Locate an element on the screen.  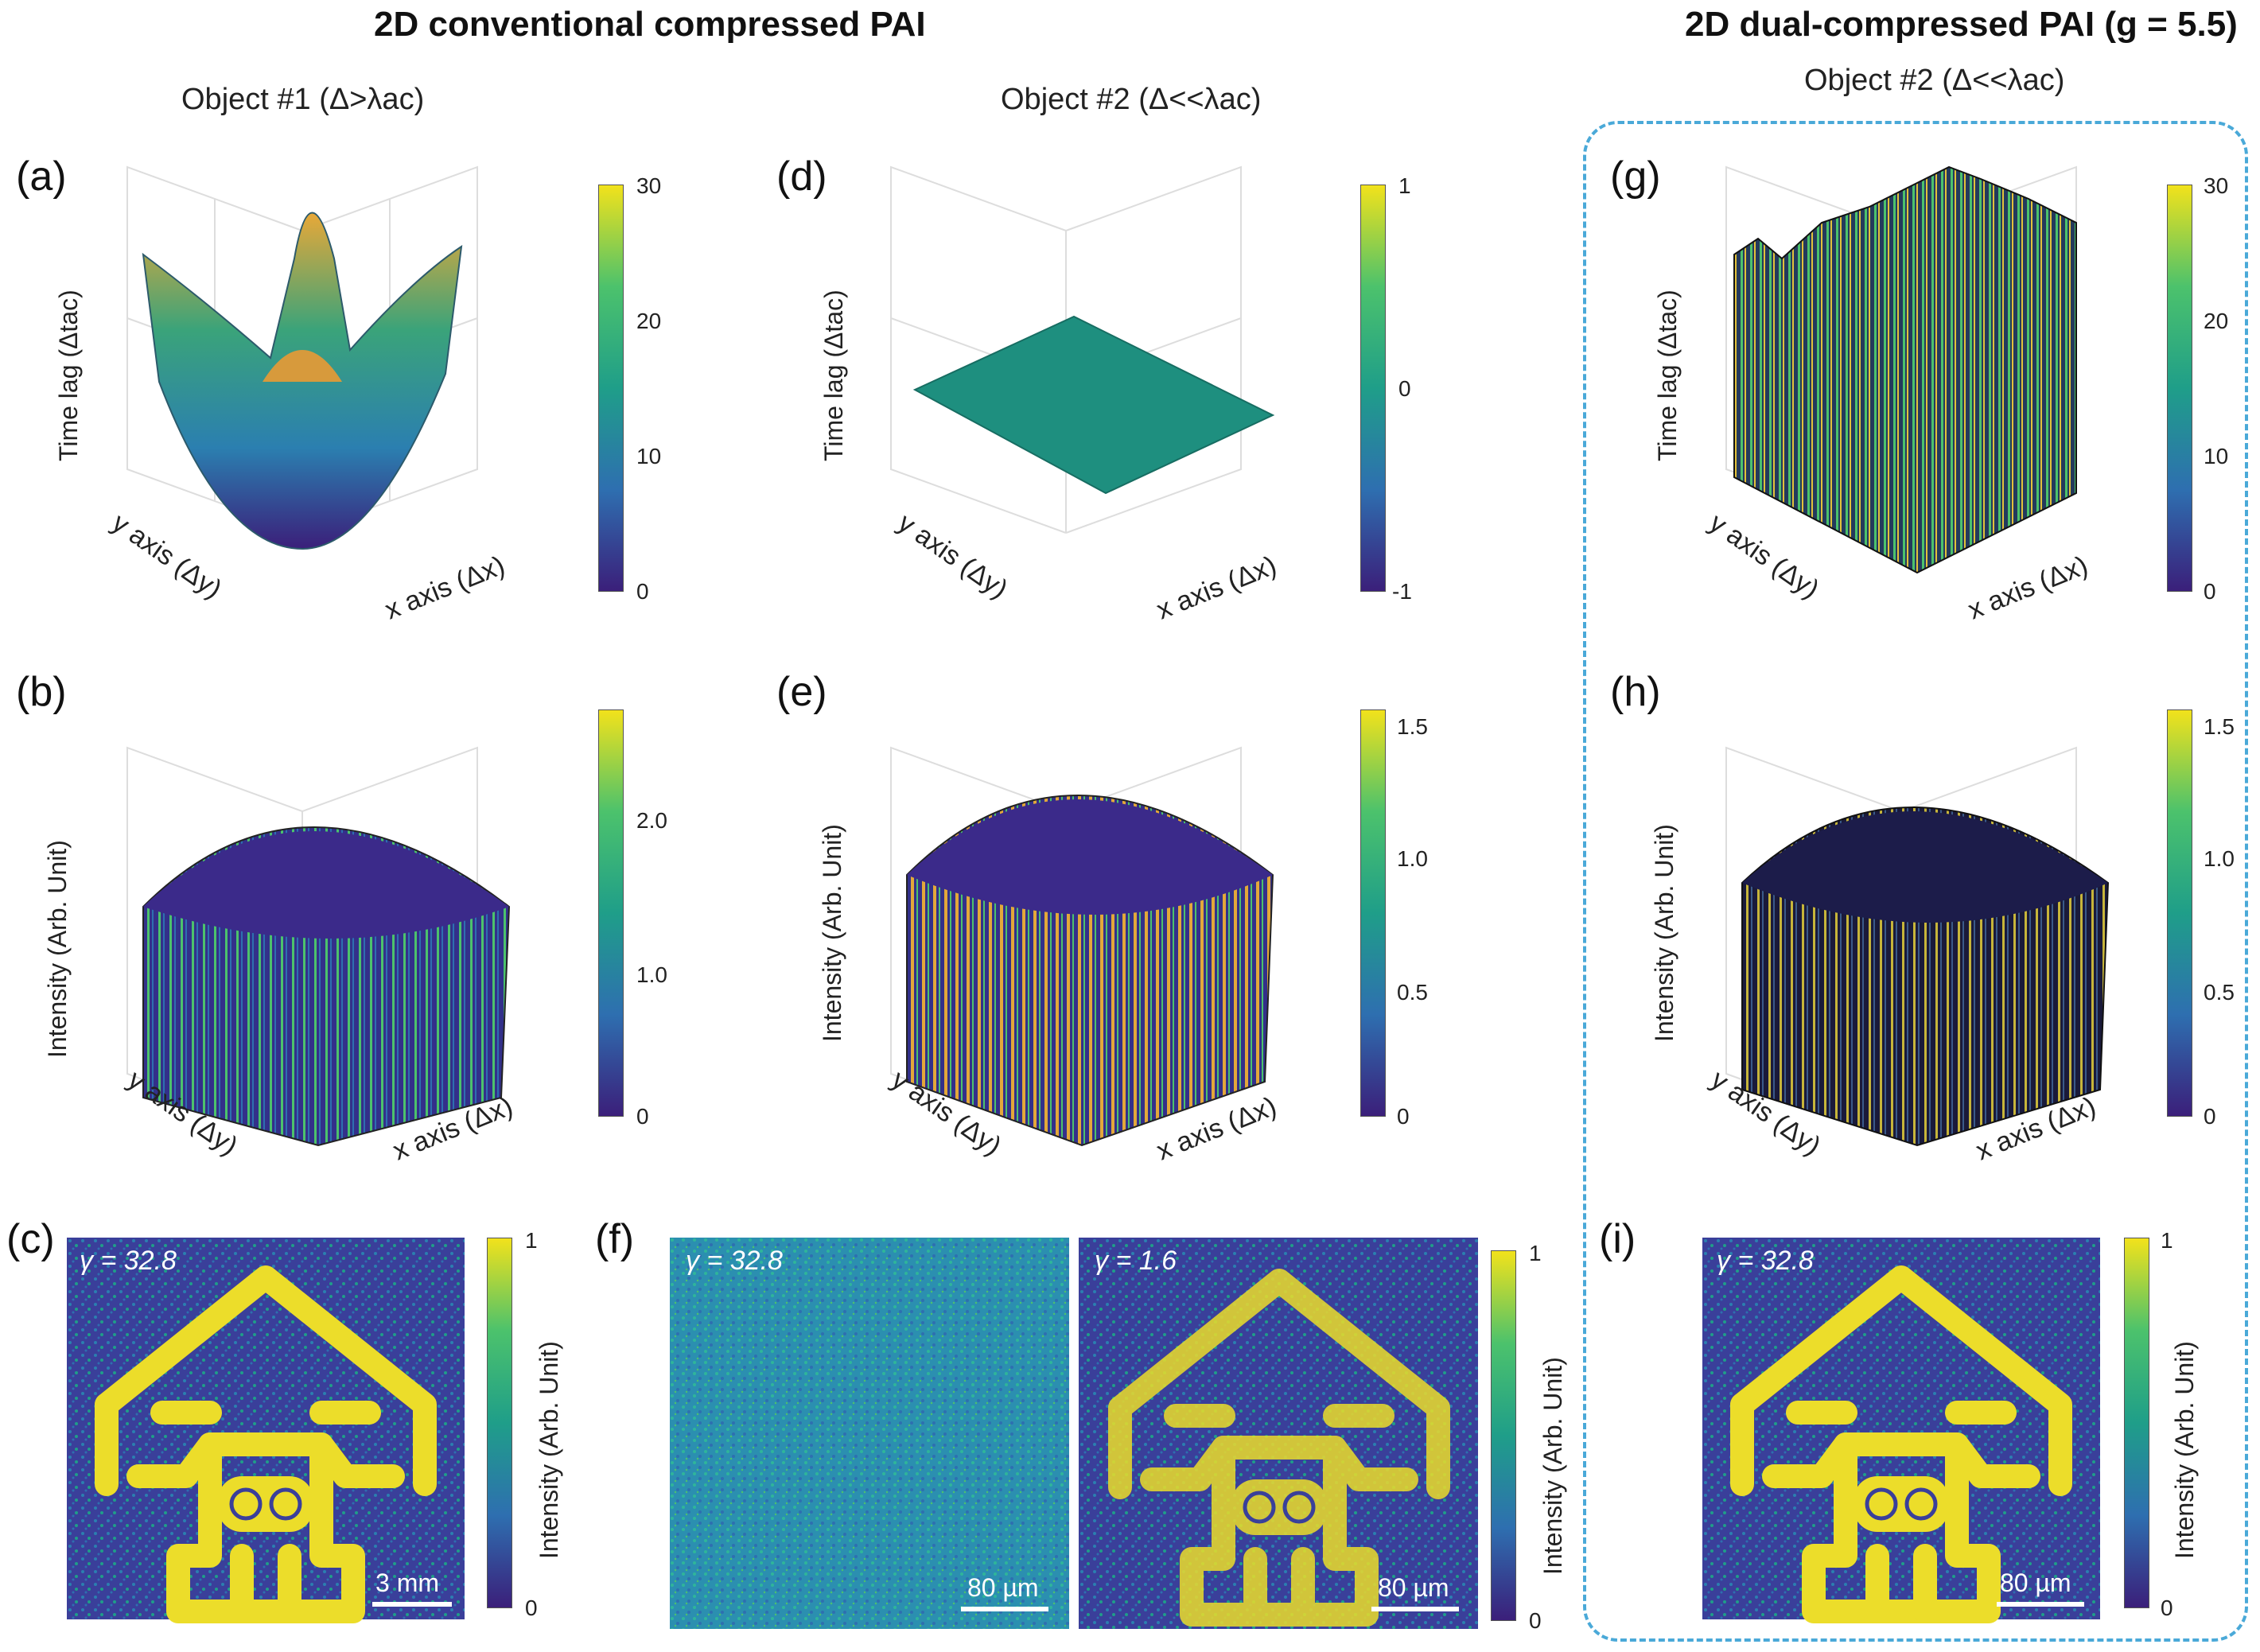
gamma-label-f-right: γ = 1.6 is located at coordinates (1136, 1261).